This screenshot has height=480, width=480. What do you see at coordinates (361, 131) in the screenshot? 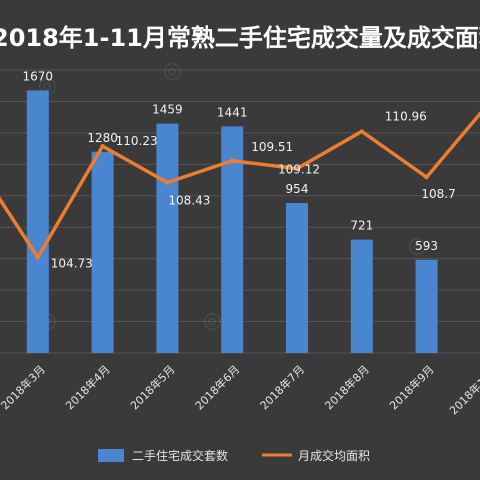
I see `line-point-2018年8月` at bounding box center [361, 131].